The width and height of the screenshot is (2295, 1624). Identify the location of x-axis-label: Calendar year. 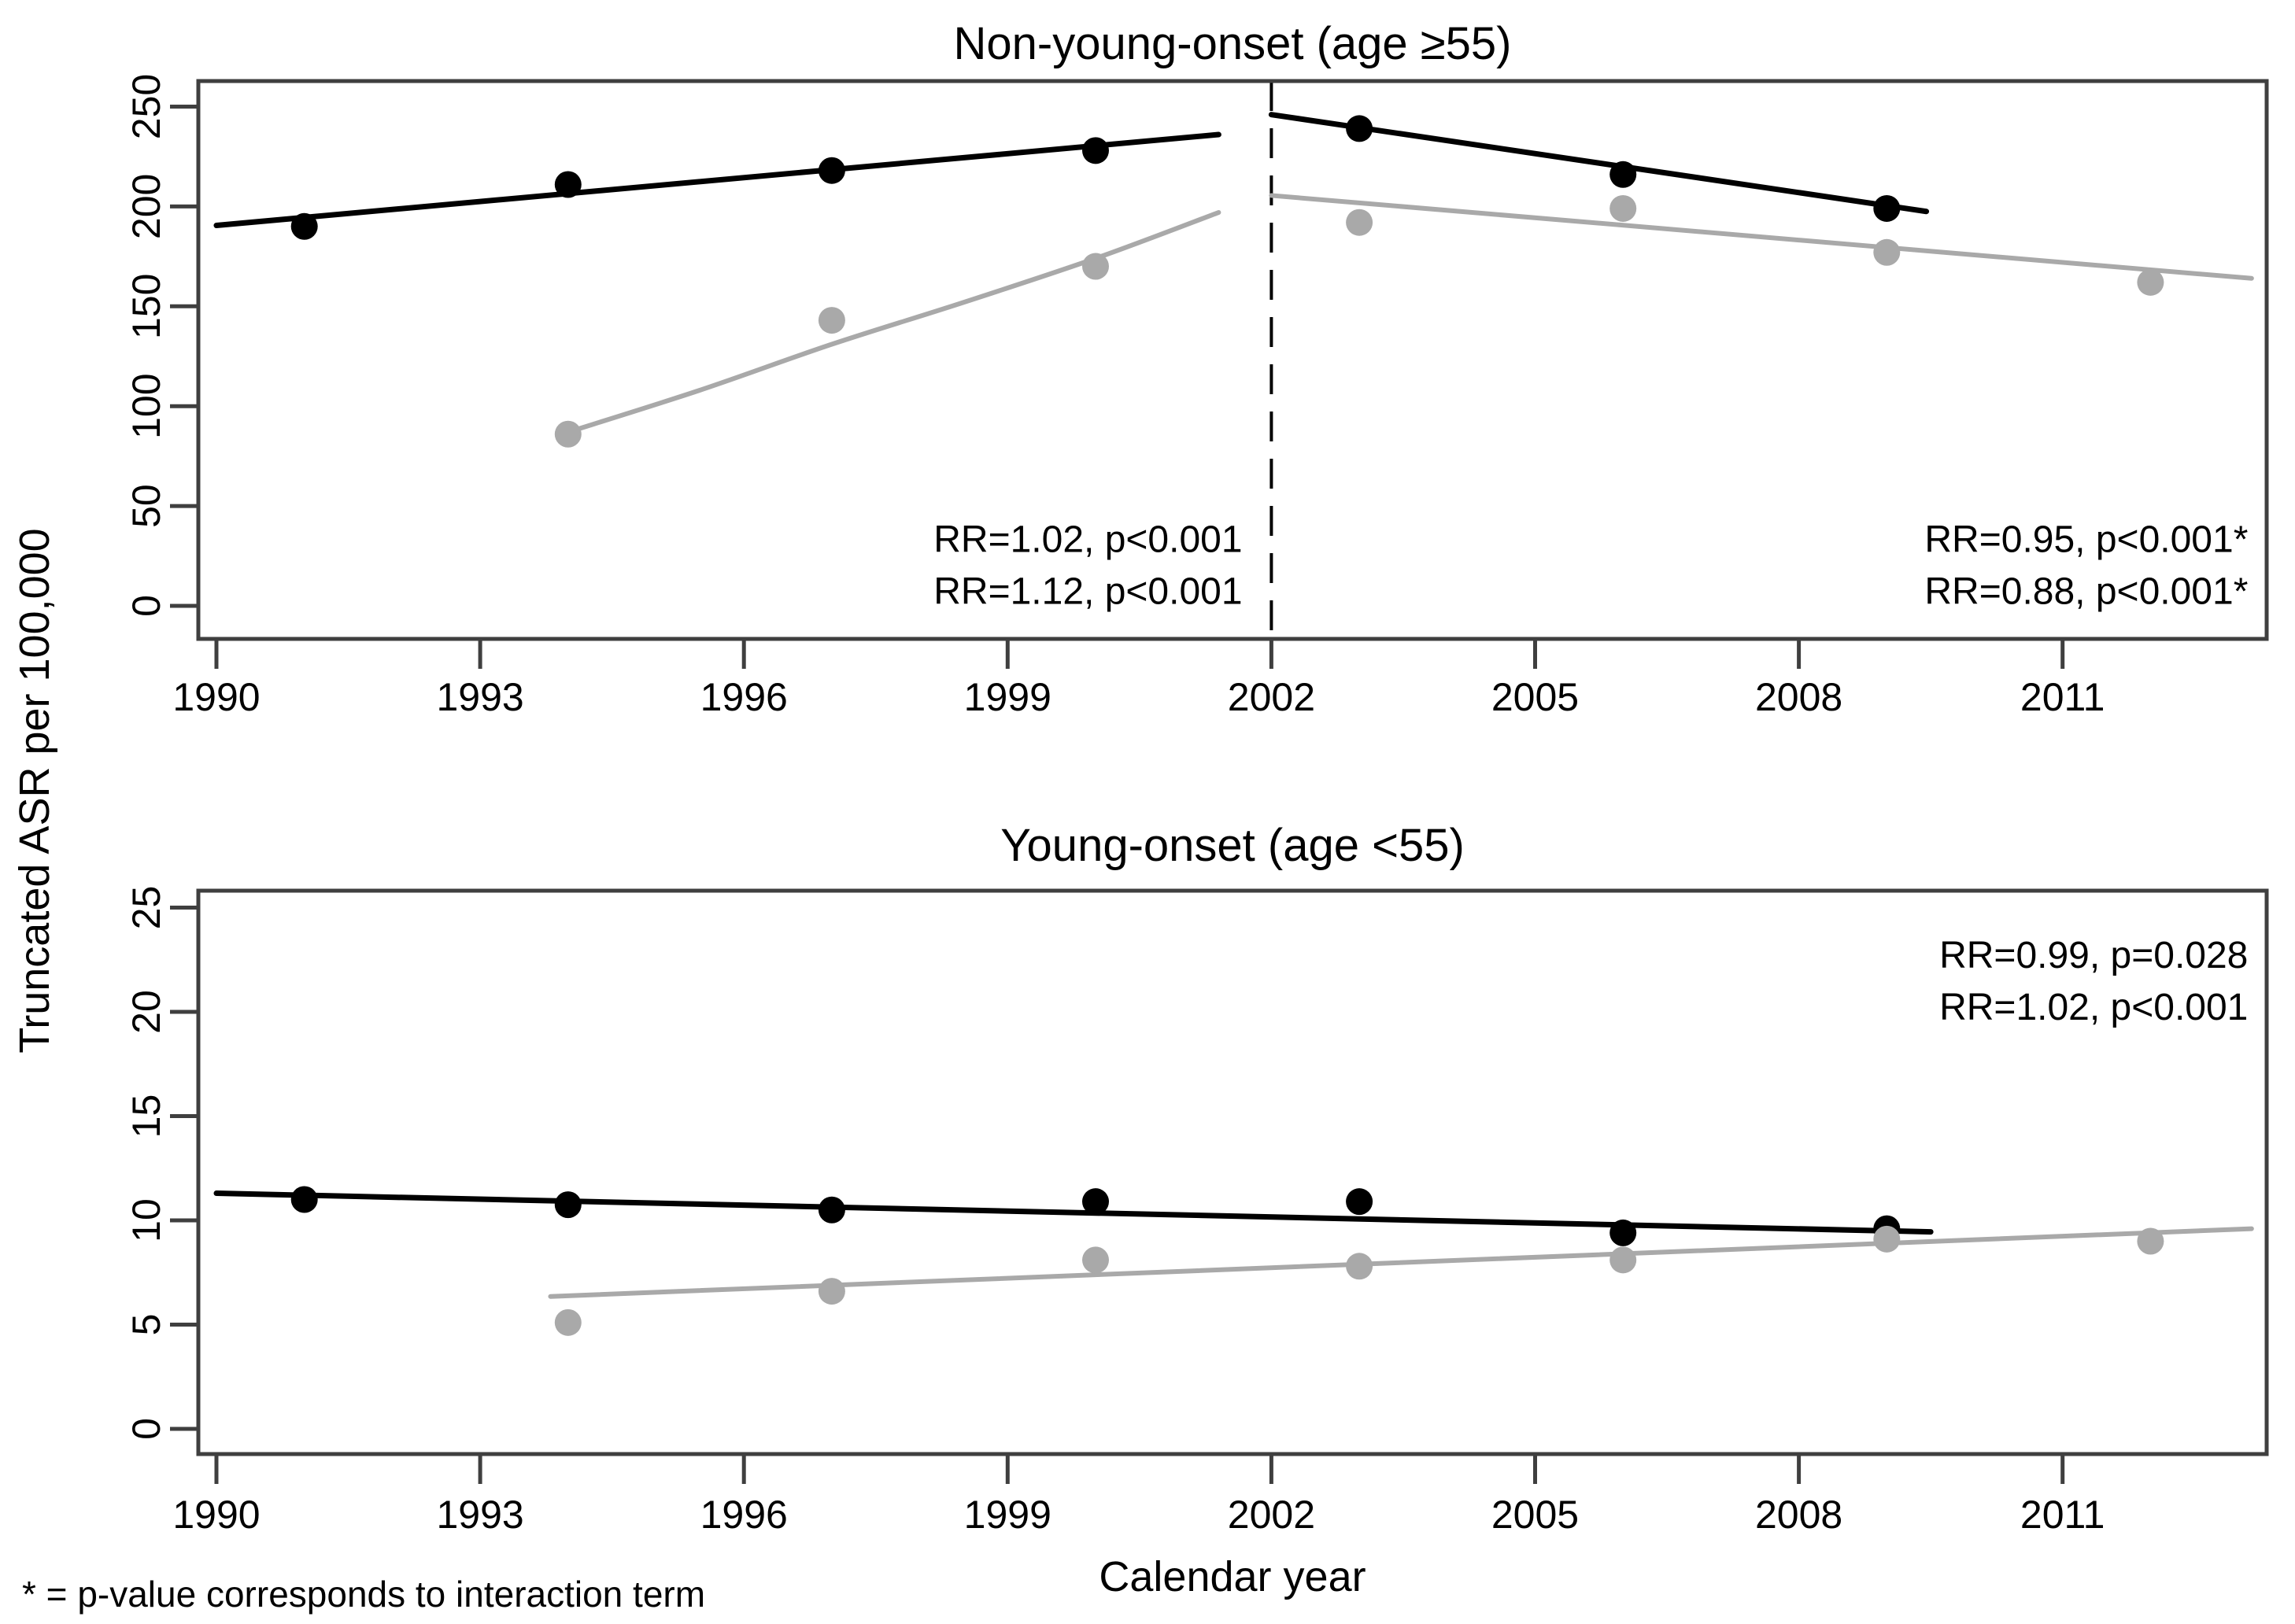
(1232, 1576).